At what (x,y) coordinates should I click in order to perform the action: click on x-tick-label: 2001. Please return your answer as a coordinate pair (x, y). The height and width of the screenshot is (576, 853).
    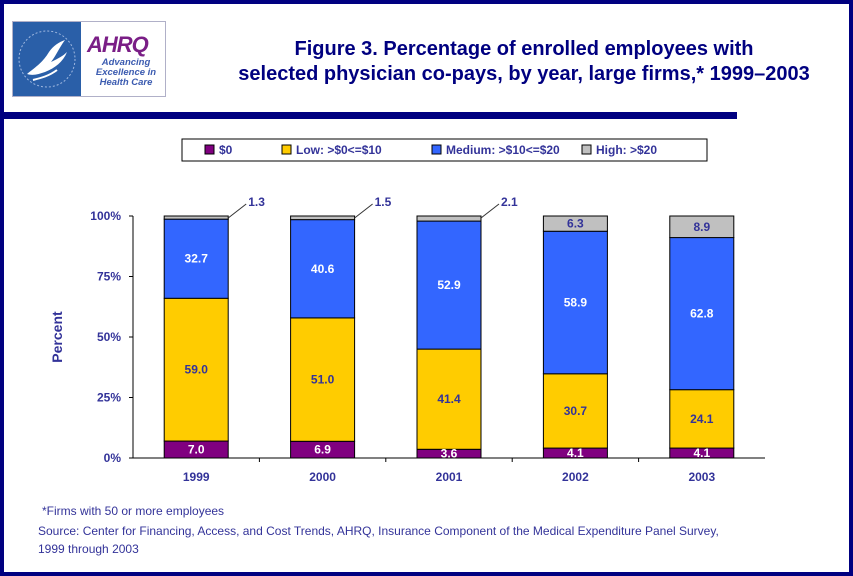
    Looking at the image, I should click on (449, 477).